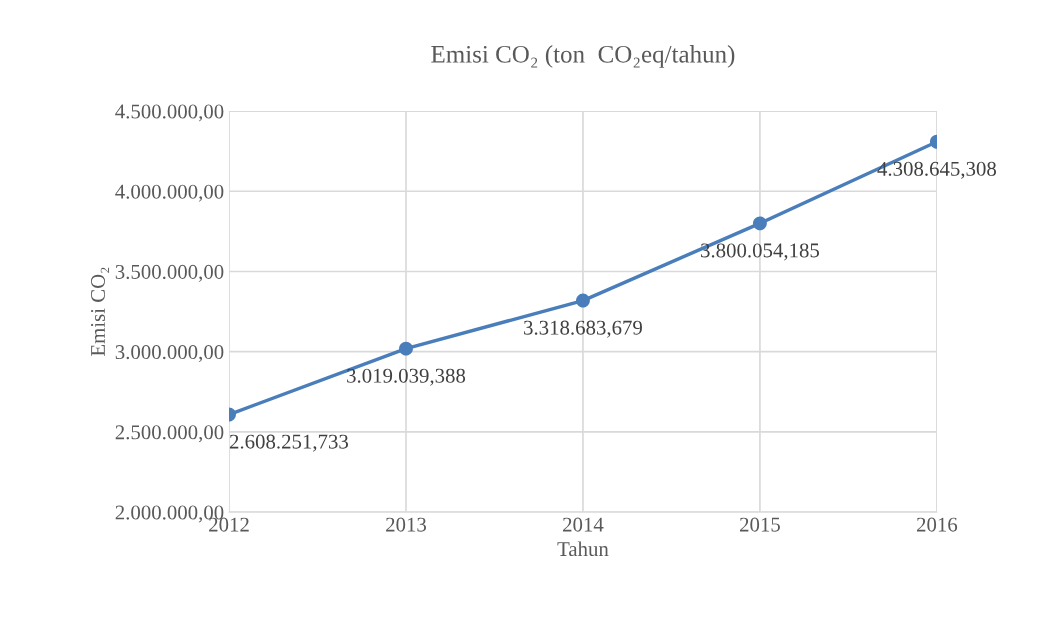 Image resolution: width=1041 pixels, height=617 pixels. I want to click on data-label: 3.800.054,185, so click(760, 252).